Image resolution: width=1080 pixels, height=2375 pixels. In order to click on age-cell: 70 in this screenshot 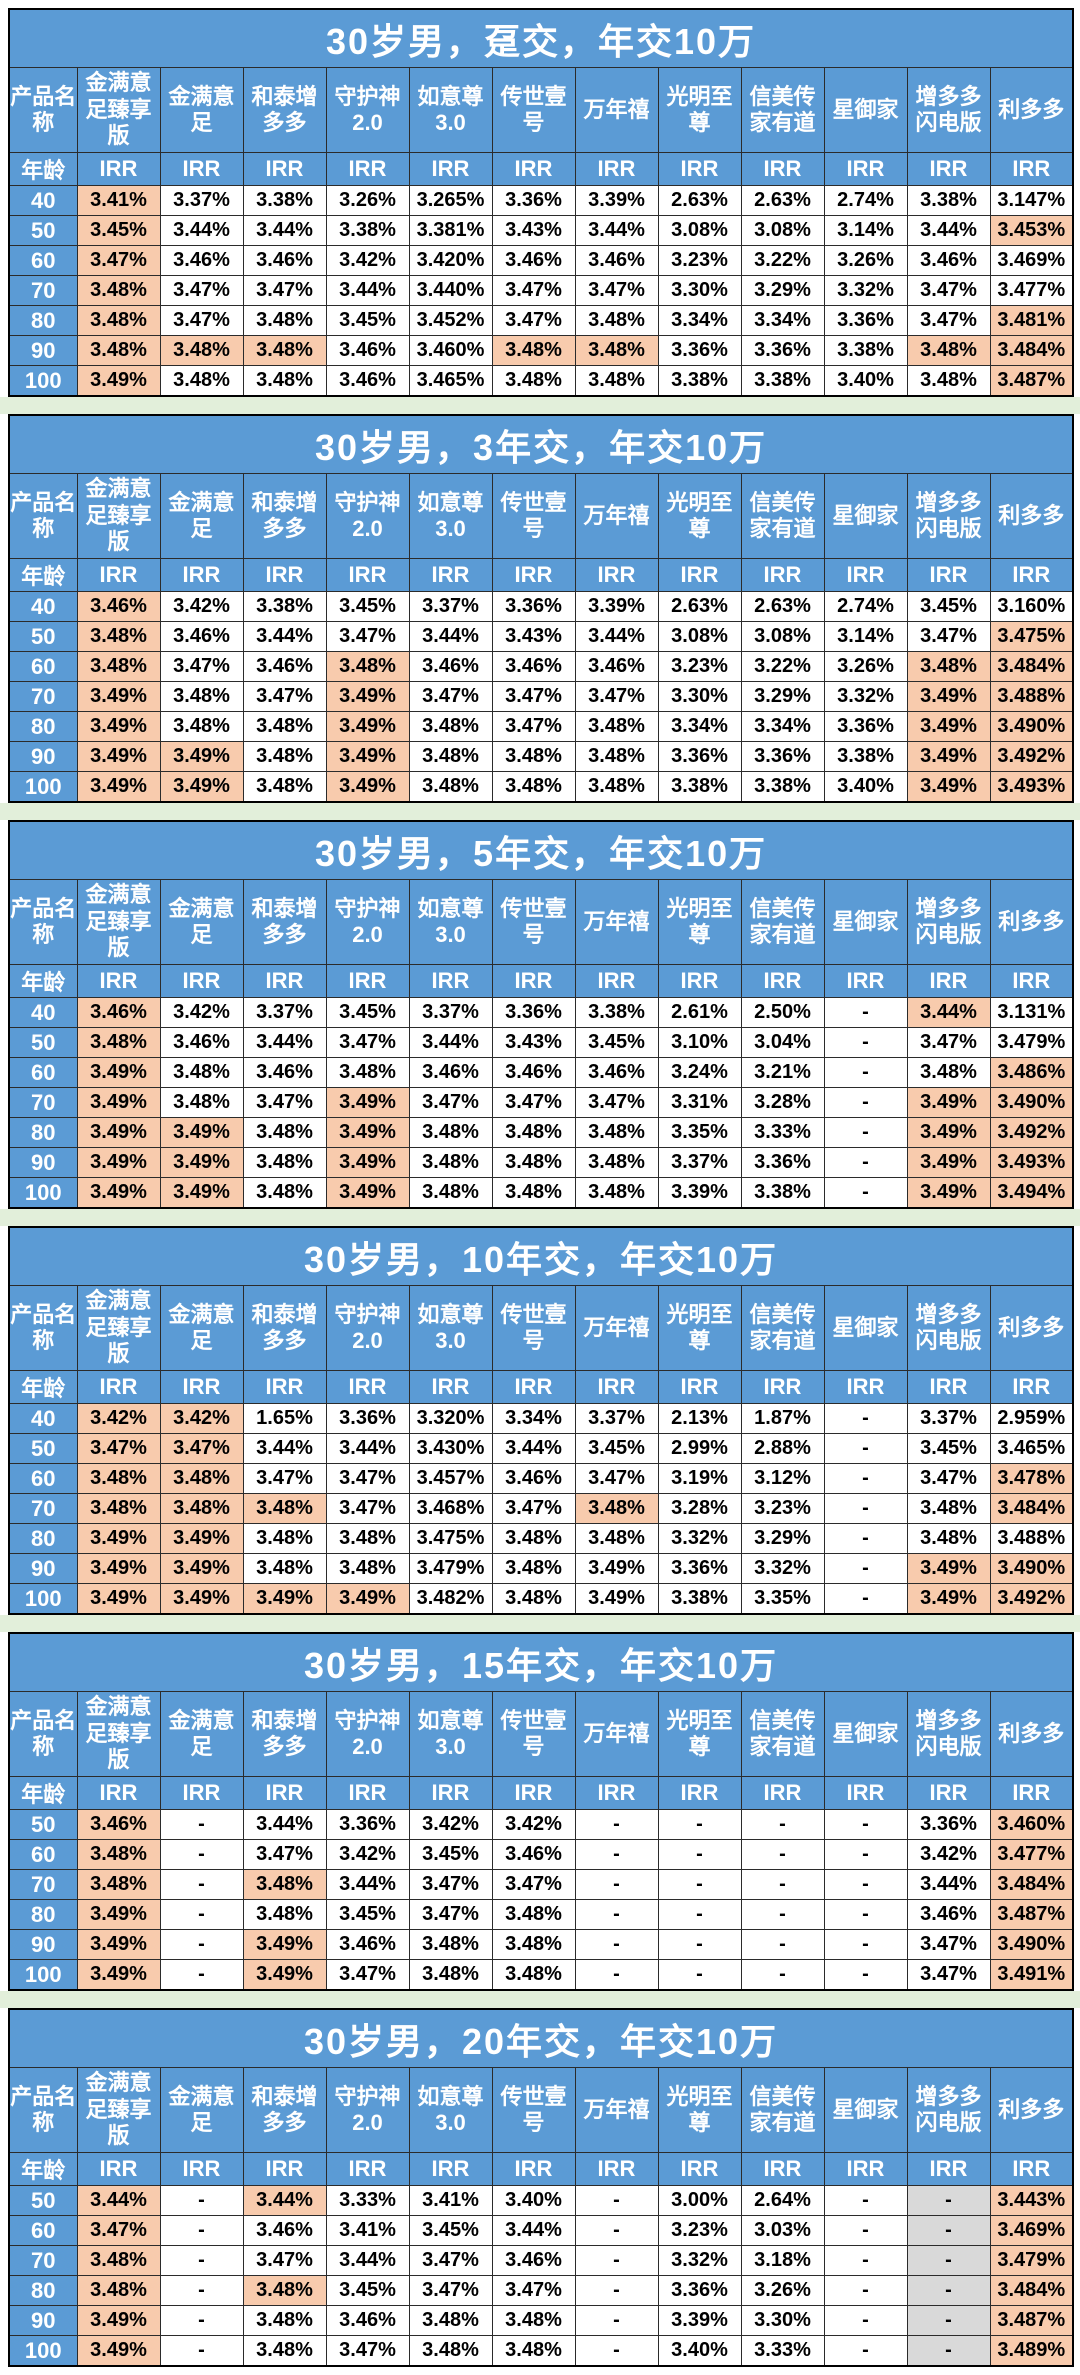, I will do `click(43, 290)`.